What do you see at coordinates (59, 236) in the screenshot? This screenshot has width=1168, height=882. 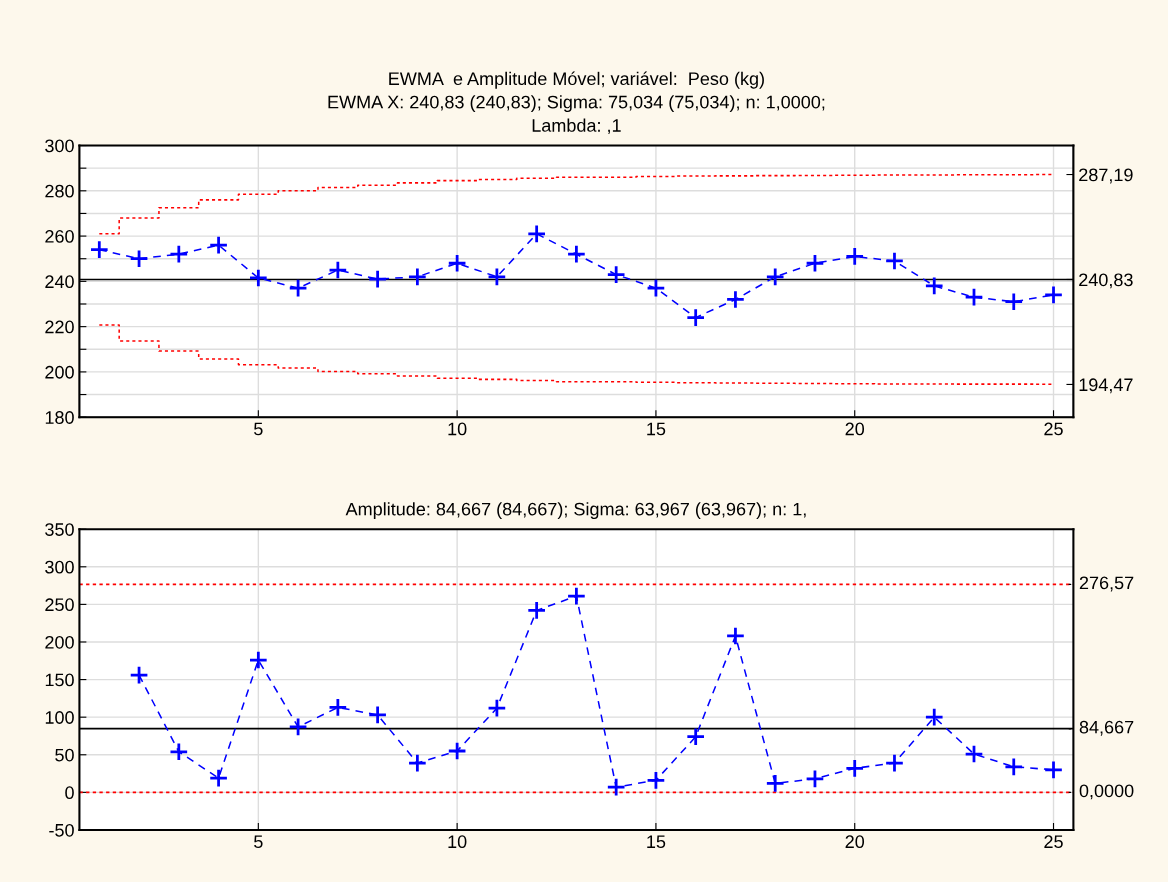 I see `y-tick-label: 260` at bounding box center [59, 236].